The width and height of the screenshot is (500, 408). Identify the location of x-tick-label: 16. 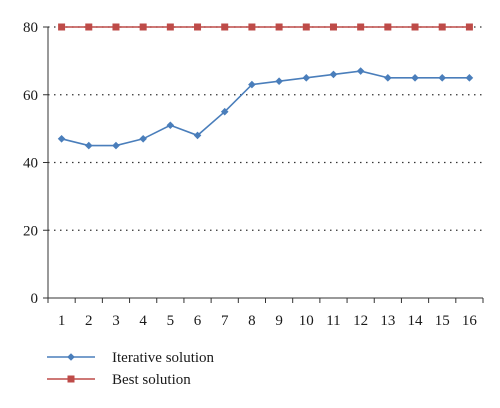
(470, 321).